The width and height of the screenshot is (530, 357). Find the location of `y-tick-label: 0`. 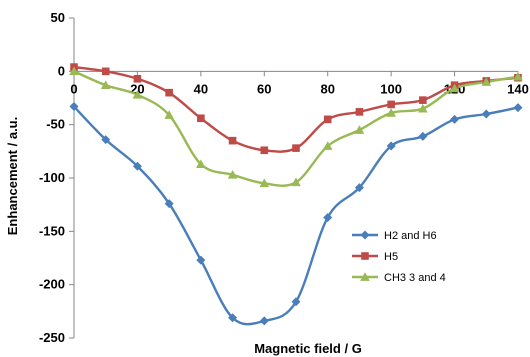

y-tick-label: 0 is located at coordinates (61, 70).